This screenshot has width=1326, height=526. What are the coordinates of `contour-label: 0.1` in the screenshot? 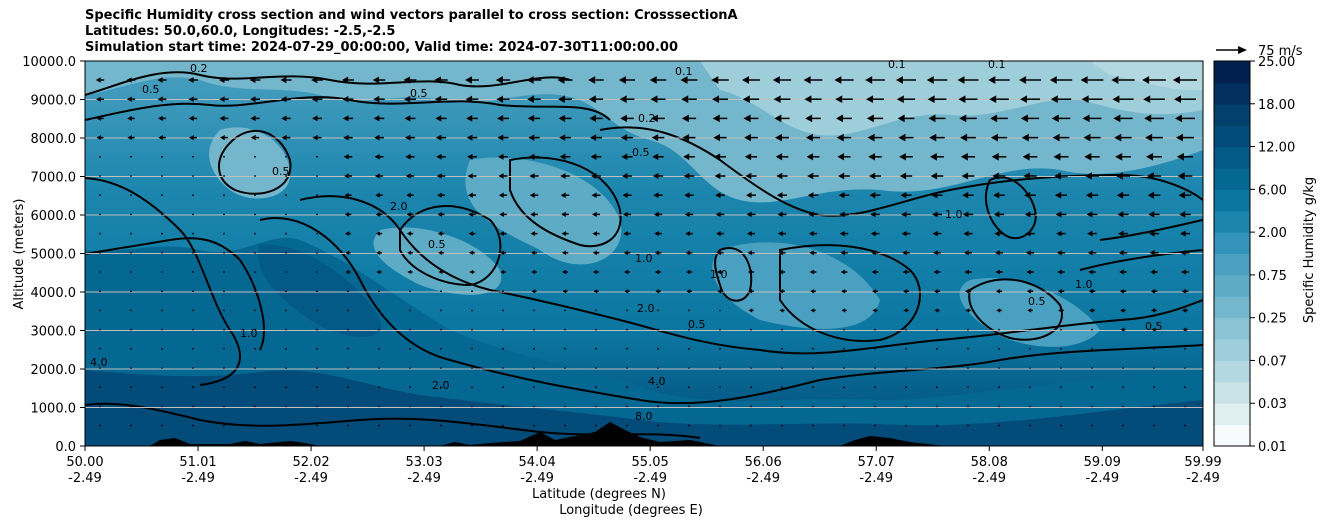 It's located at (897, 64).